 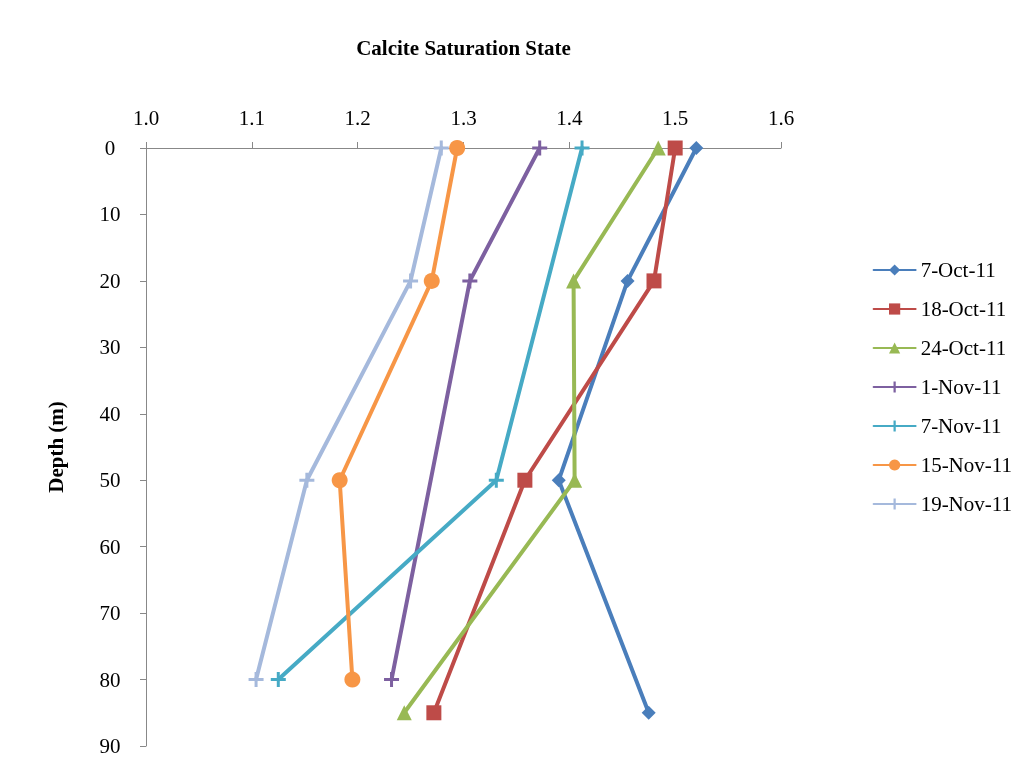 I want to click on x-tick-label: 1.1, so click(x=251, y=117).